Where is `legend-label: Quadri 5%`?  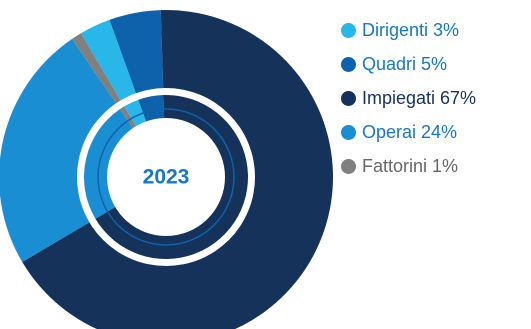
legend-label: Quadri 5% is located at coordinates (405, 63).